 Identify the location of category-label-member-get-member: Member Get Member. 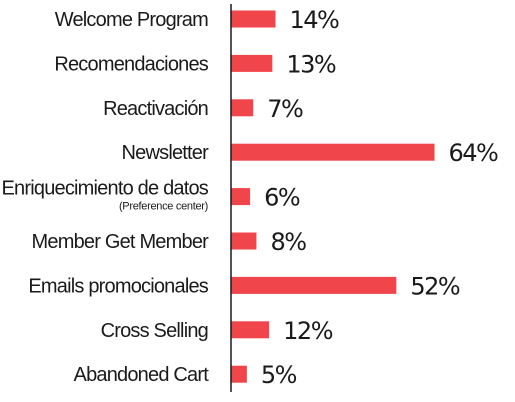
(121, 242).